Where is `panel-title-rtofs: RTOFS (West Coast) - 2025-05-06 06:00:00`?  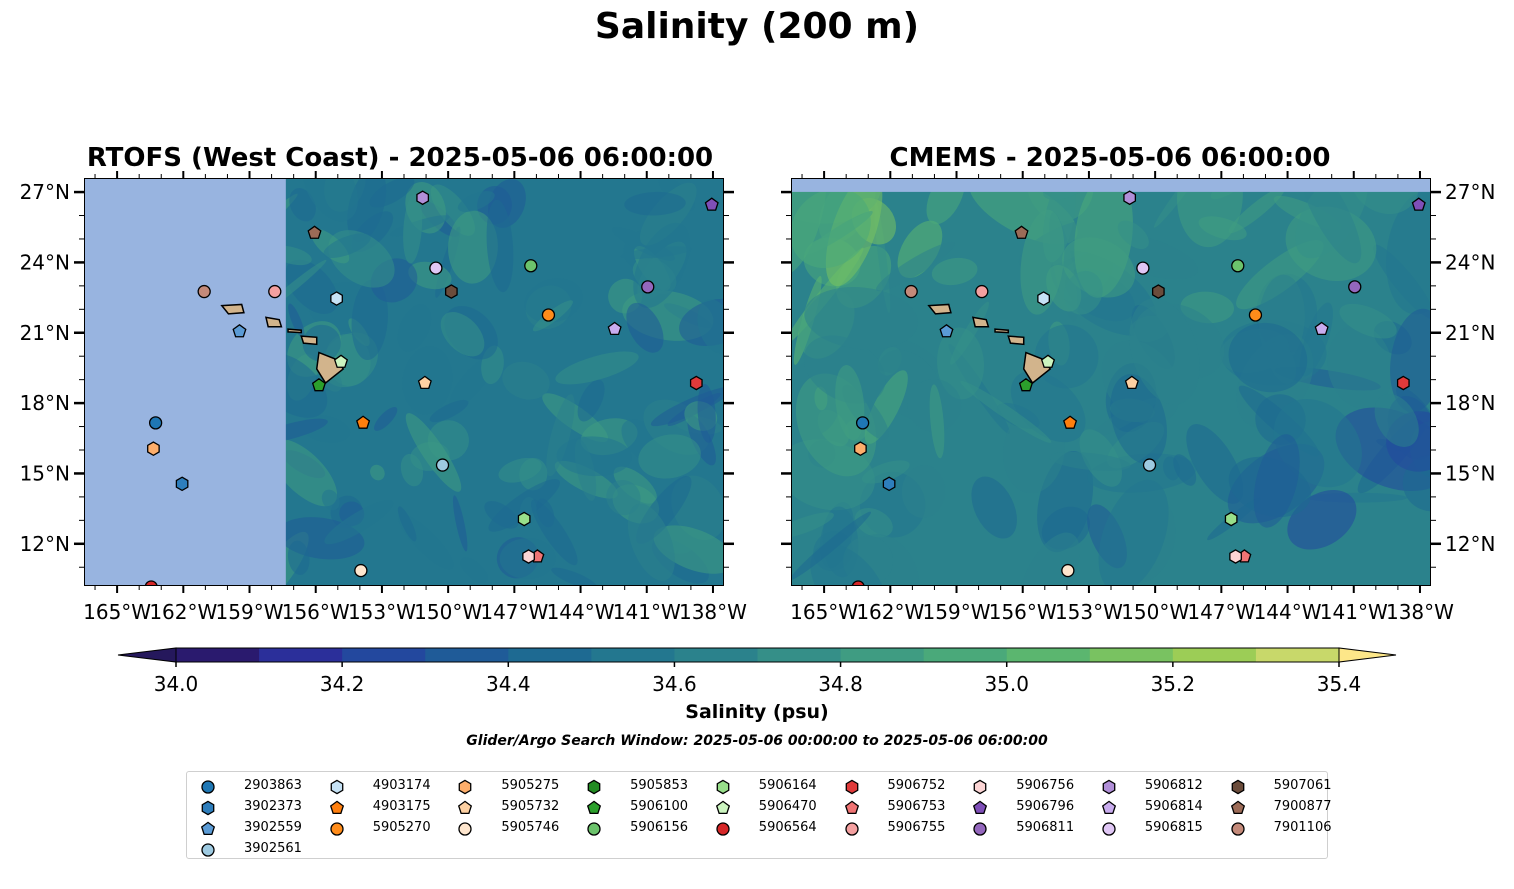 panel-title-rtofs: RTOFS (West Coast) - 2025-05-06 06:00:00 is located at coordinates (400, 158).